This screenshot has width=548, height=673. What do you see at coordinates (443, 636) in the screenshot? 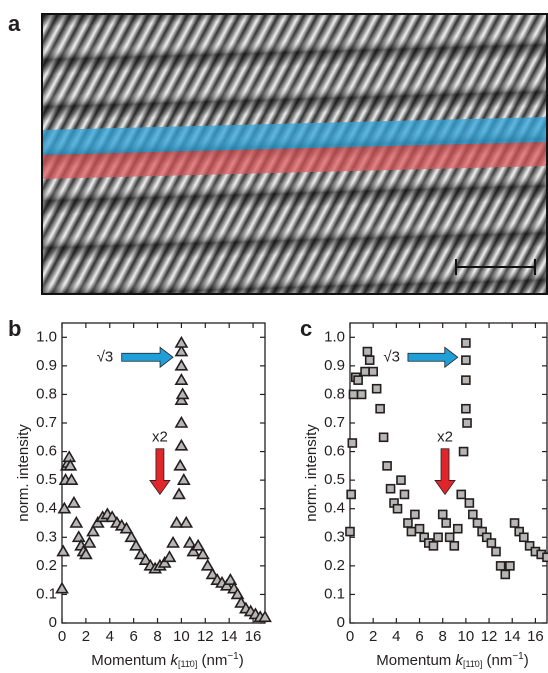
I see `x-tick-label: 8` at bounding box center [443, 636].